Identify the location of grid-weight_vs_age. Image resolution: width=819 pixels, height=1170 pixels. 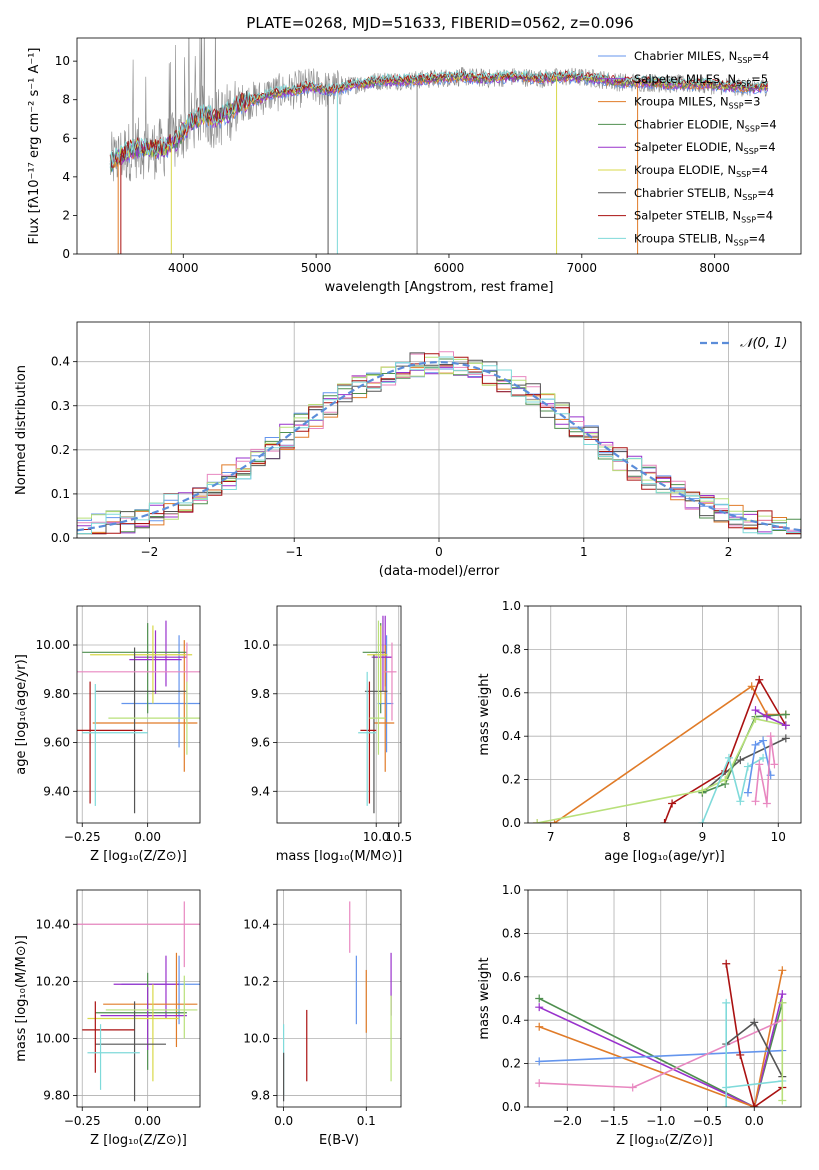
(664, 714).